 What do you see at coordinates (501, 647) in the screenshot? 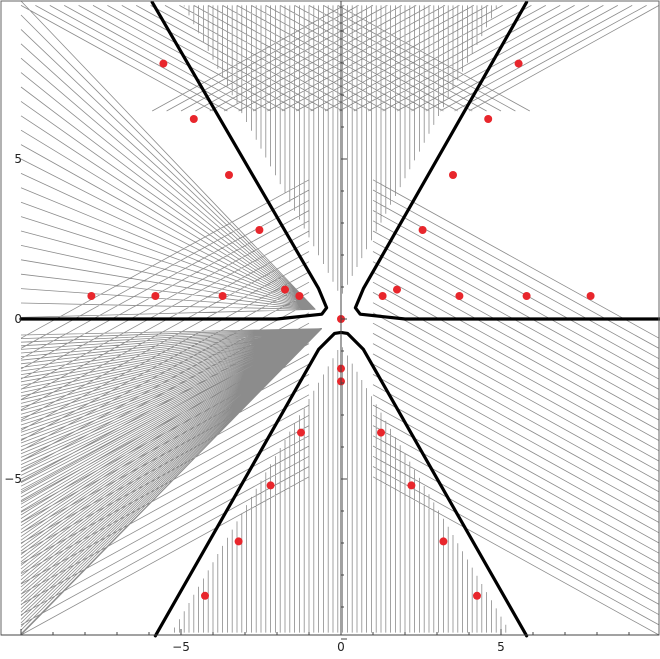
I see `x-tick-label: 5` at bounding box center [501, 647].